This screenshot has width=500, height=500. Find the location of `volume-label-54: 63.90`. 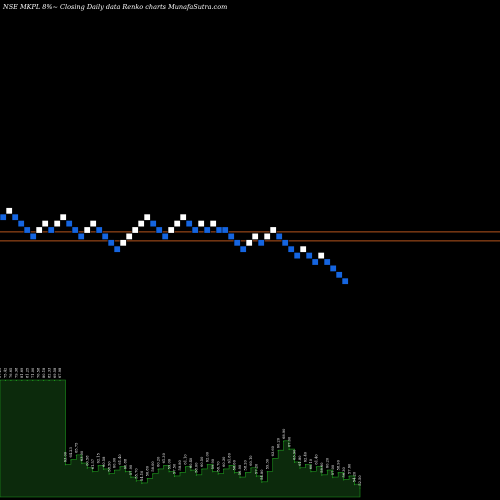

volume-label-54: 63.90 is located at coordinates (295, 454).